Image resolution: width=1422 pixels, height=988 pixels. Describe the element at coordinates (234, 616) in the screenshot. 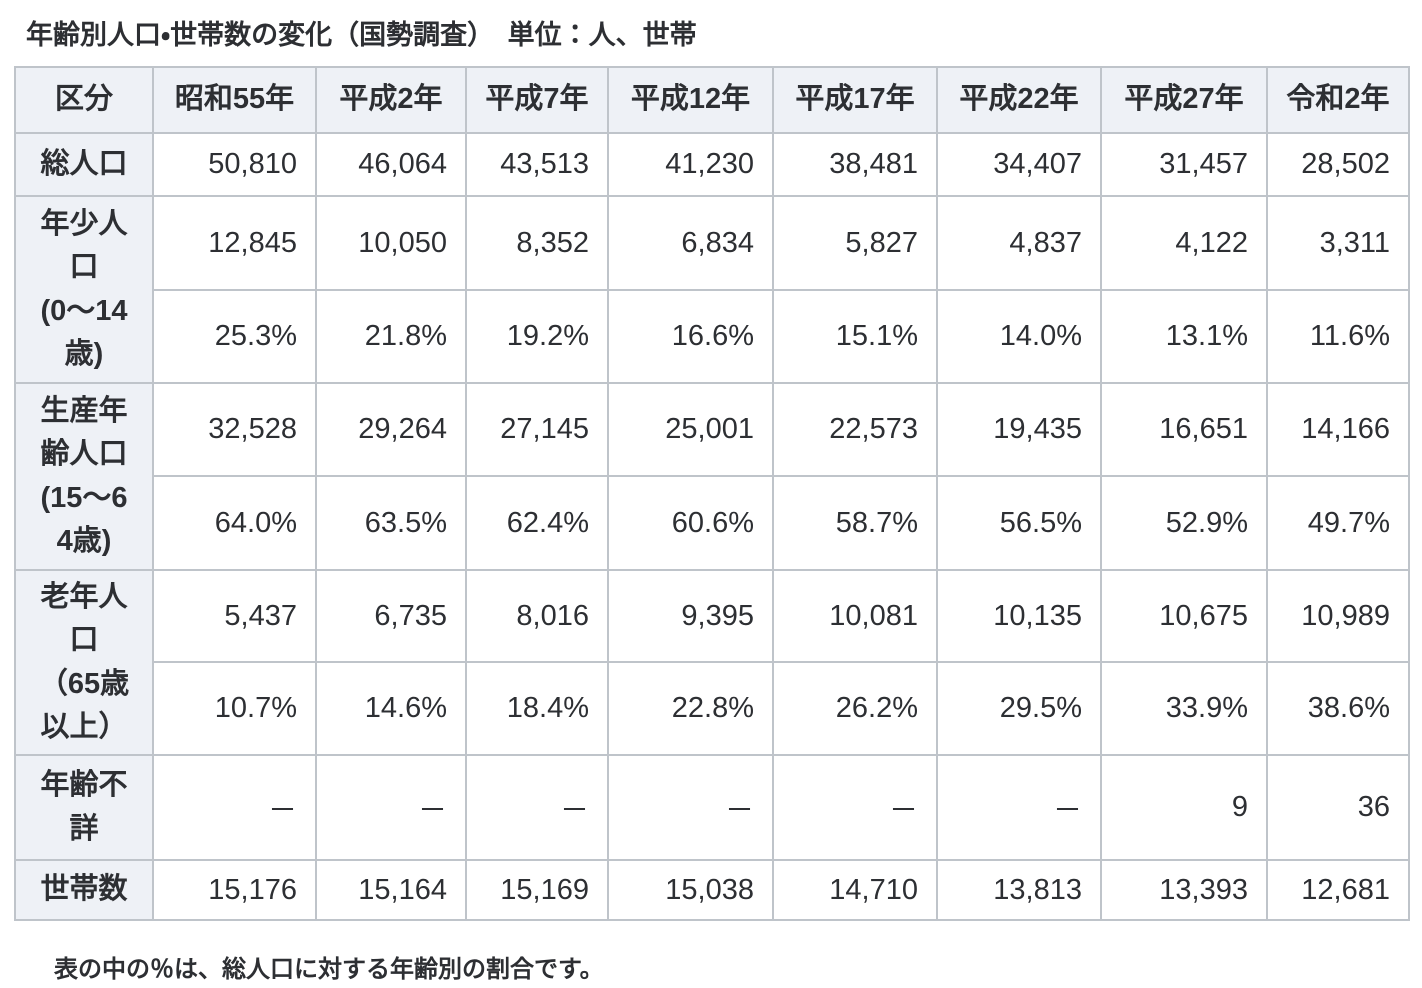

I see `value-cell: 5,437` at that location.